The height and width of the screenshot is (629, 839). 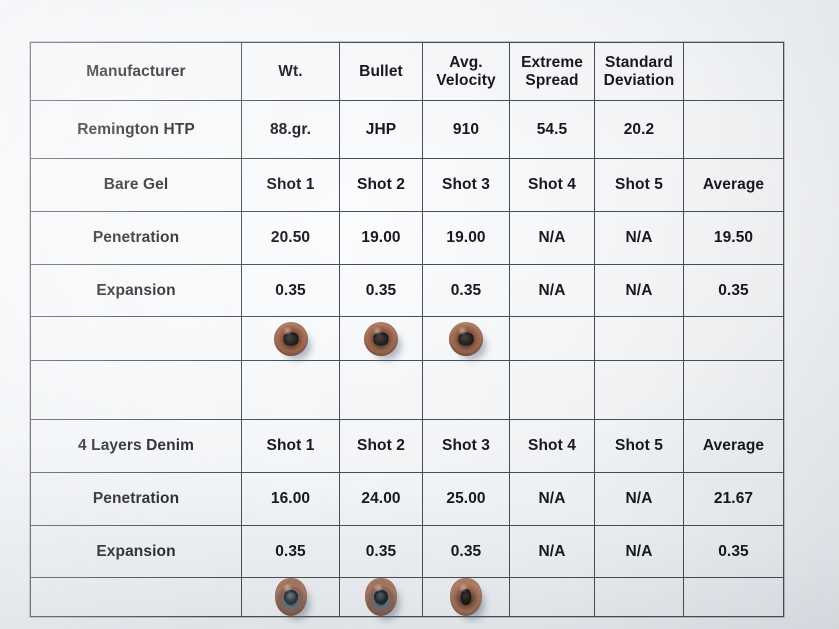 I want to click on bare-gel-expansion-average: 0.35, so click(x=733, y=290).